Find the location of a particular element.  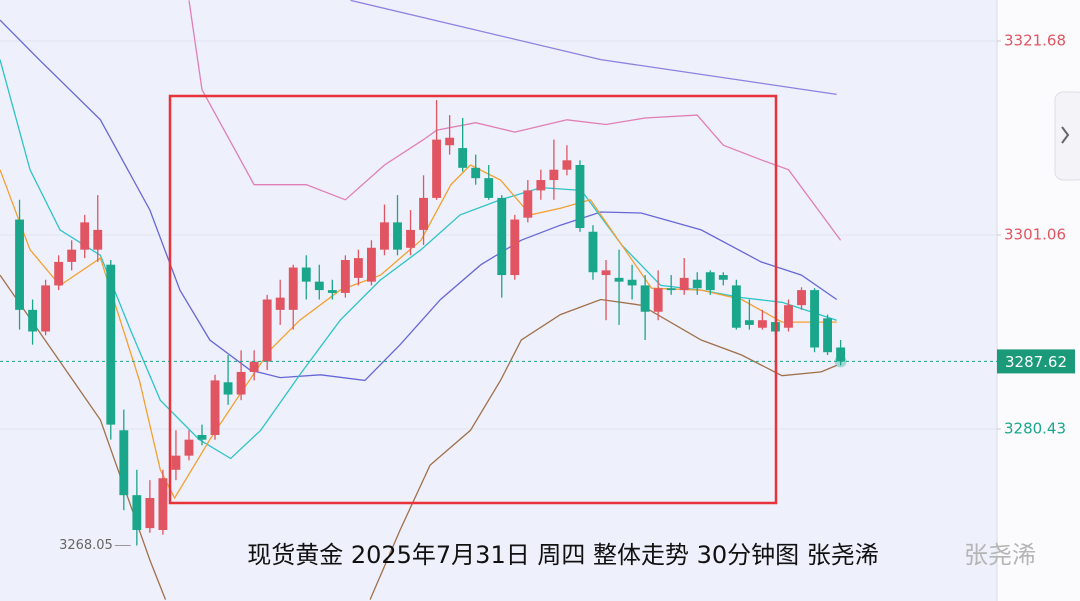

low-label: 3268.05 is located at coordinates (86, 545).